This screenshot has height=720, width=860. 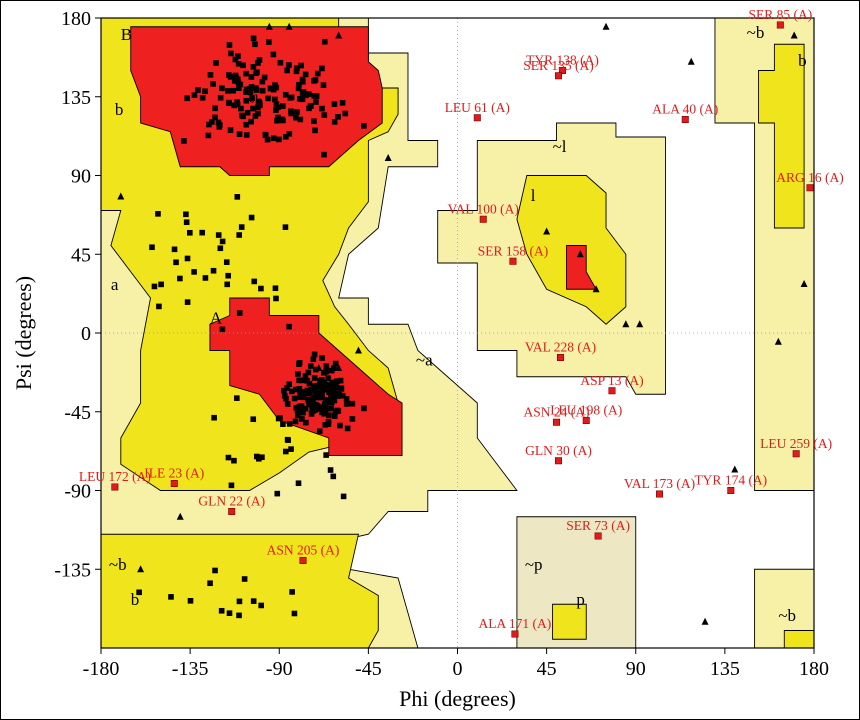 What do you see at coordinates (76, 98) in the screenshot?
I see `y-tick-label: 135` at bounding box center [76, 98].